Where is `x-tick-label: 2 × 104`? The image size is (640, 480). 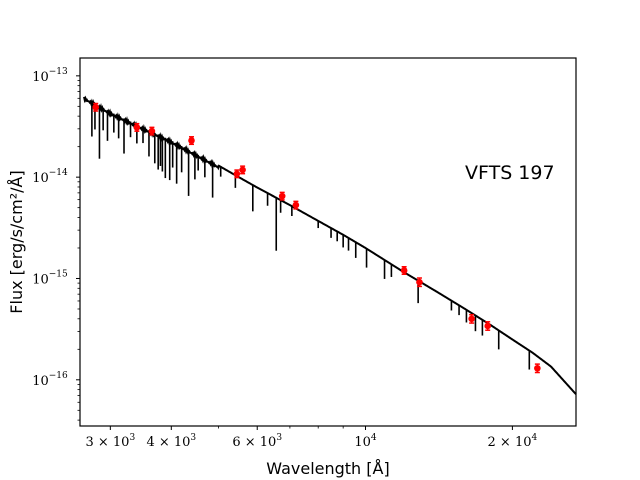
x-tick-label: 2 × 104 is located at coordinates (513, 441).